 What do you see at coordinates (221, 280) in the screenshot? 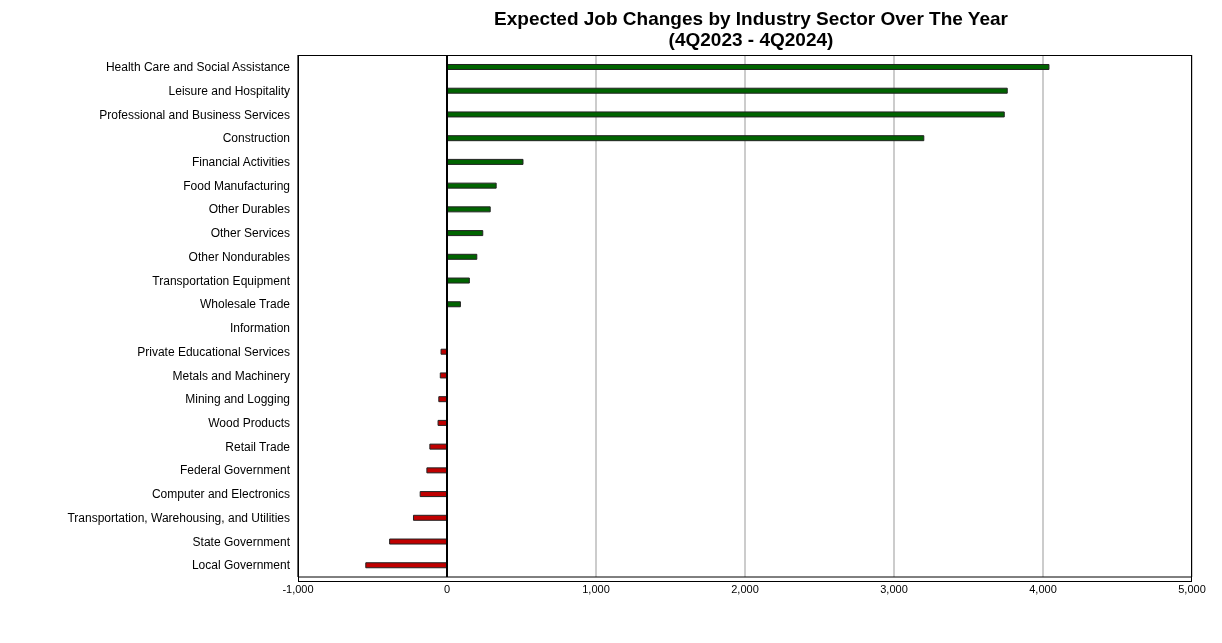
I see `y-tick-label: Transportation Equipment` at bounding box center [221, 280].